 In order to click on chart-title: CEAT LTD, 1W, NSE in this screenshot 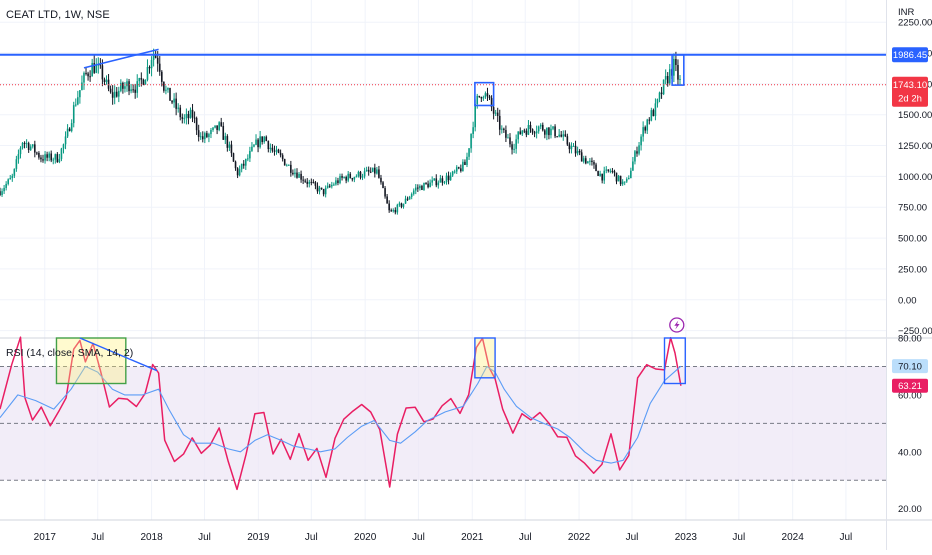, I will do `click(58, 15)`.